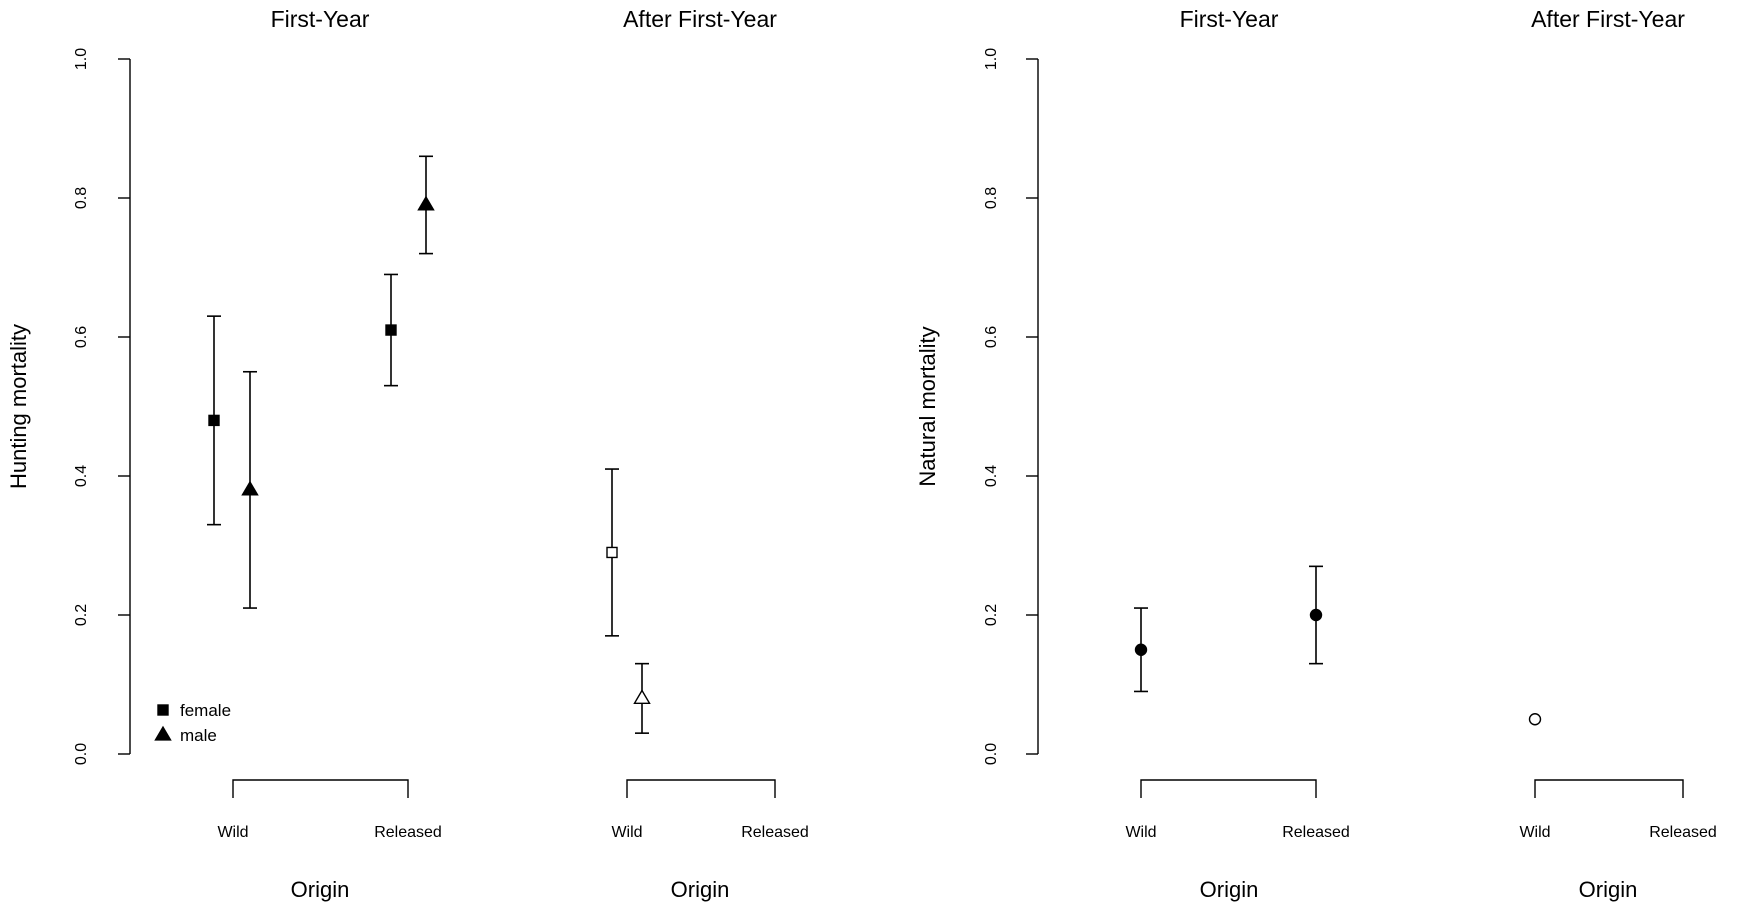  What do you see at coordinates (192, 723) in the screenshot?
I see `legend: female male` at bounding box center [192, 723].